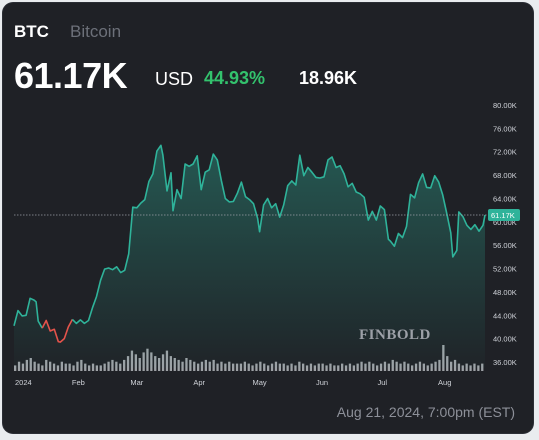 This screenshot has width=539, height=440. What do you see at coordinates (23, 382) in the screenshot?
I see `x-tick-label: 2024` at bounding box center [23, 382].